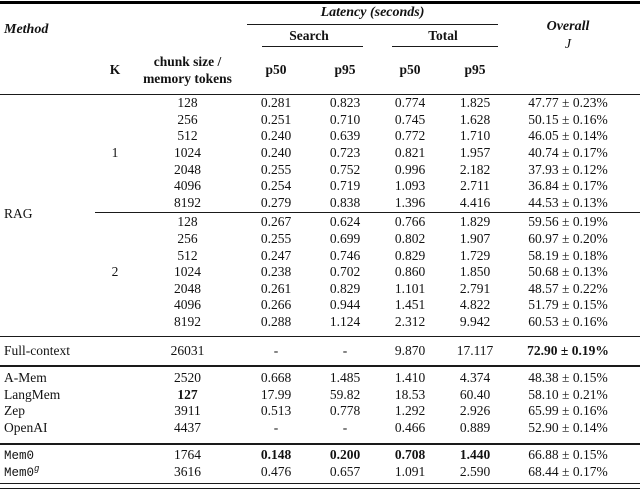 The image size is (640, 490). What do you see at coordinates (320, 94) in the screenshot?
I see `header-bottom-rule` at bounding box center [320, 94].